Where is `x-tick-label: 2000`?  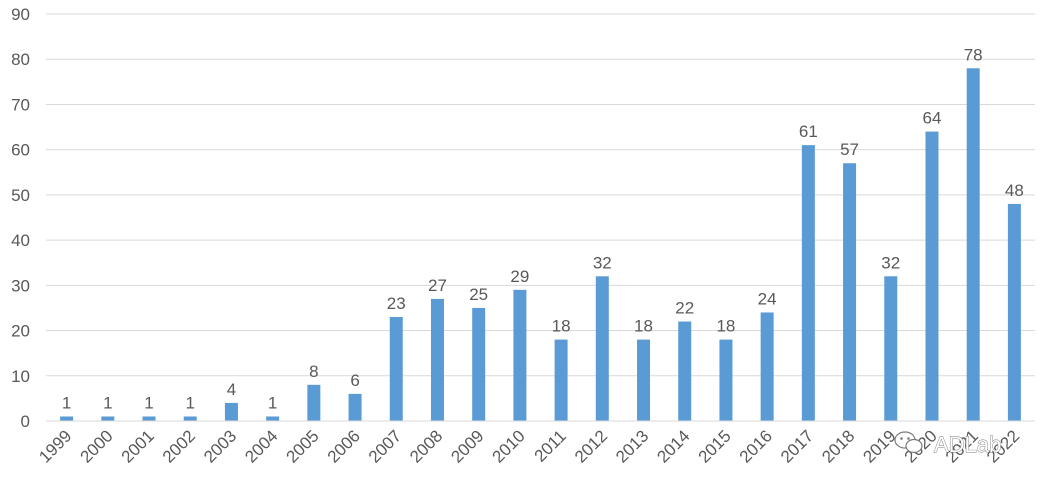
x-tick-label: 2000 is located at coordinates (96, 446).